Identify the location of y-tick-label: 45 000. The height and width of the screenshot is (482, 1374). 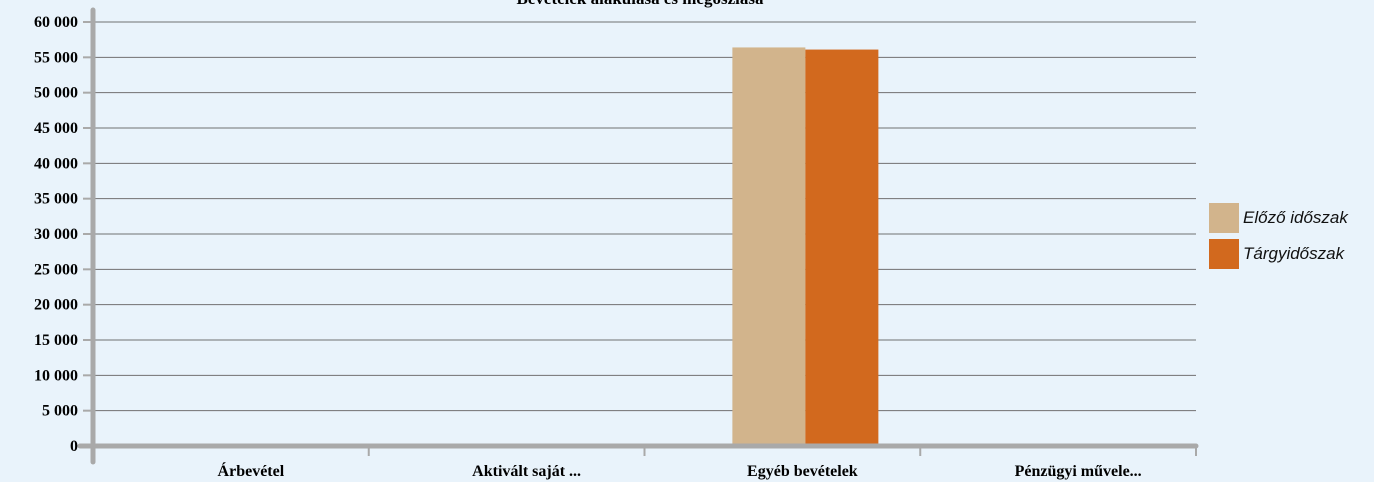
(56, 128).